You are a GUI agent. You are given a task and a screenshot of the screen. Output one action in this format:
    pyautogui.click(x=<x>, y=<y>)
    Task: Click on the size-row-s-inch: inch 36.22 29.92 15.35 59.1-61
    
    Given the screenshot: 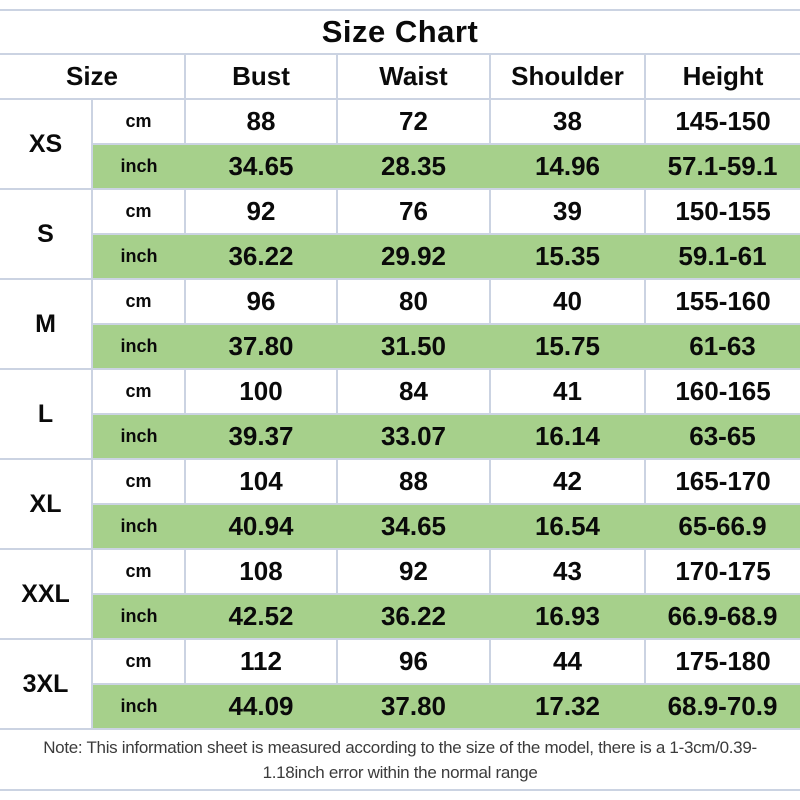 What is the action you would take?
    pyautogui.click(x=400, y=256)
    